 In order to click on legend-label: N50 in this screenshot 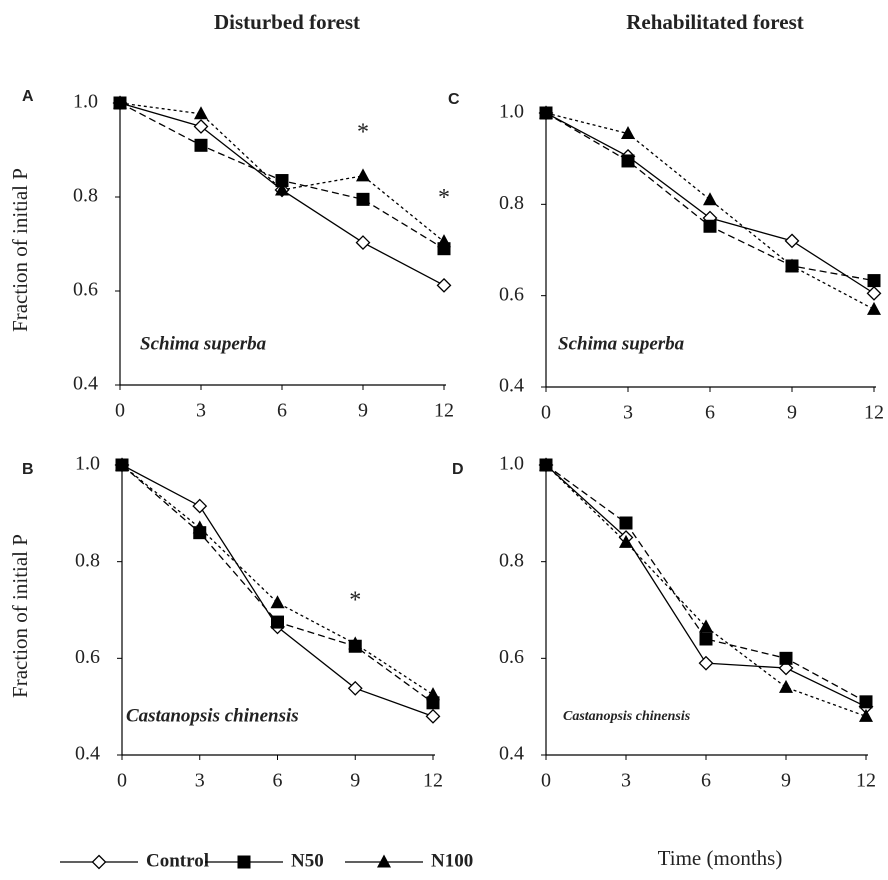, I will do `click(307, 860)`.